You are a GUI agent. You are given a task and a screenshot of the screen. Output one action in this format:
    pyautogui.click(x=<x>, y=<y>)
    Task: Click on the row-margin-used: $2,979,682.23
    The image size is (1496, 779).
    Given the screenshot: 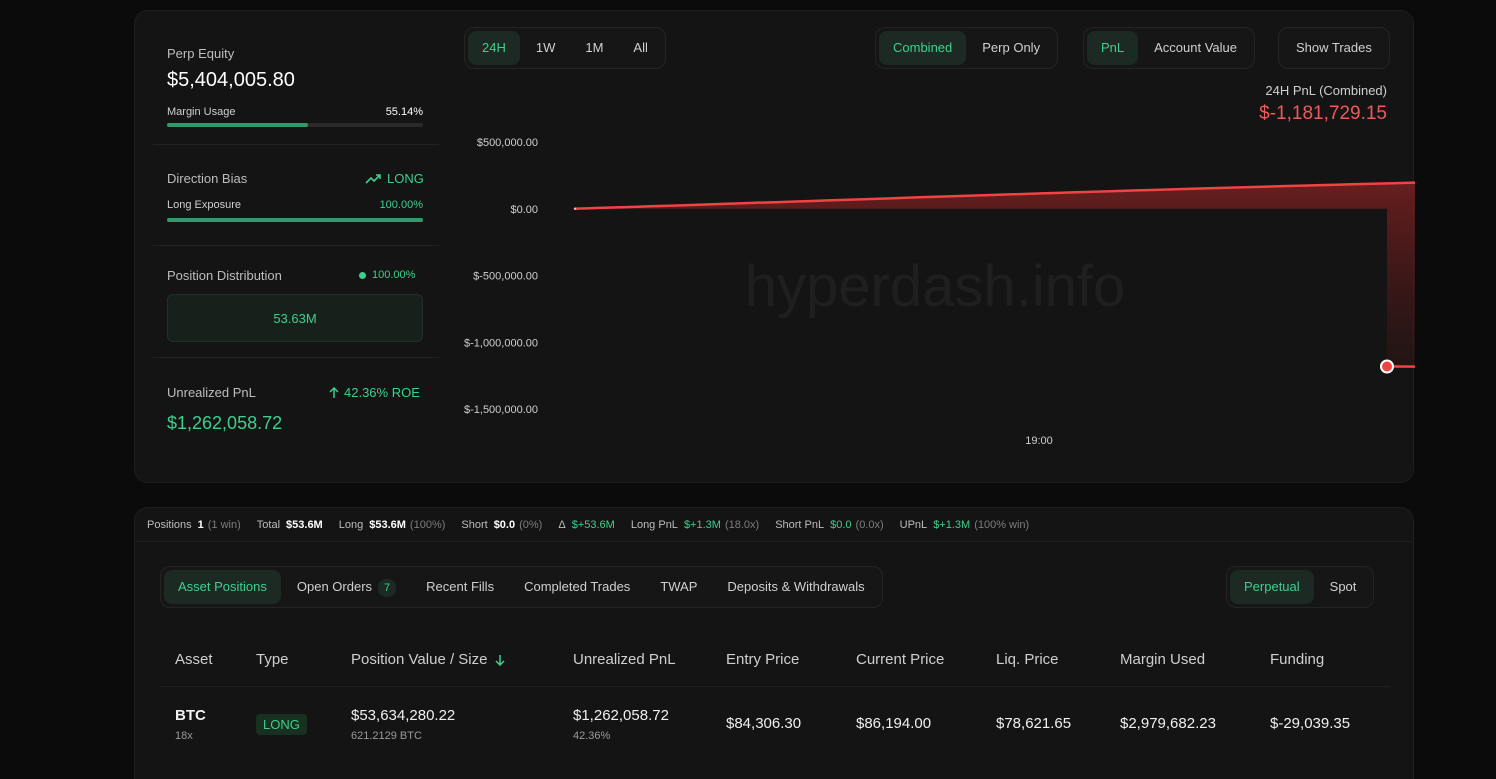 What is the action you would take?
    pyautogui.click(x=1168, y=723)
    